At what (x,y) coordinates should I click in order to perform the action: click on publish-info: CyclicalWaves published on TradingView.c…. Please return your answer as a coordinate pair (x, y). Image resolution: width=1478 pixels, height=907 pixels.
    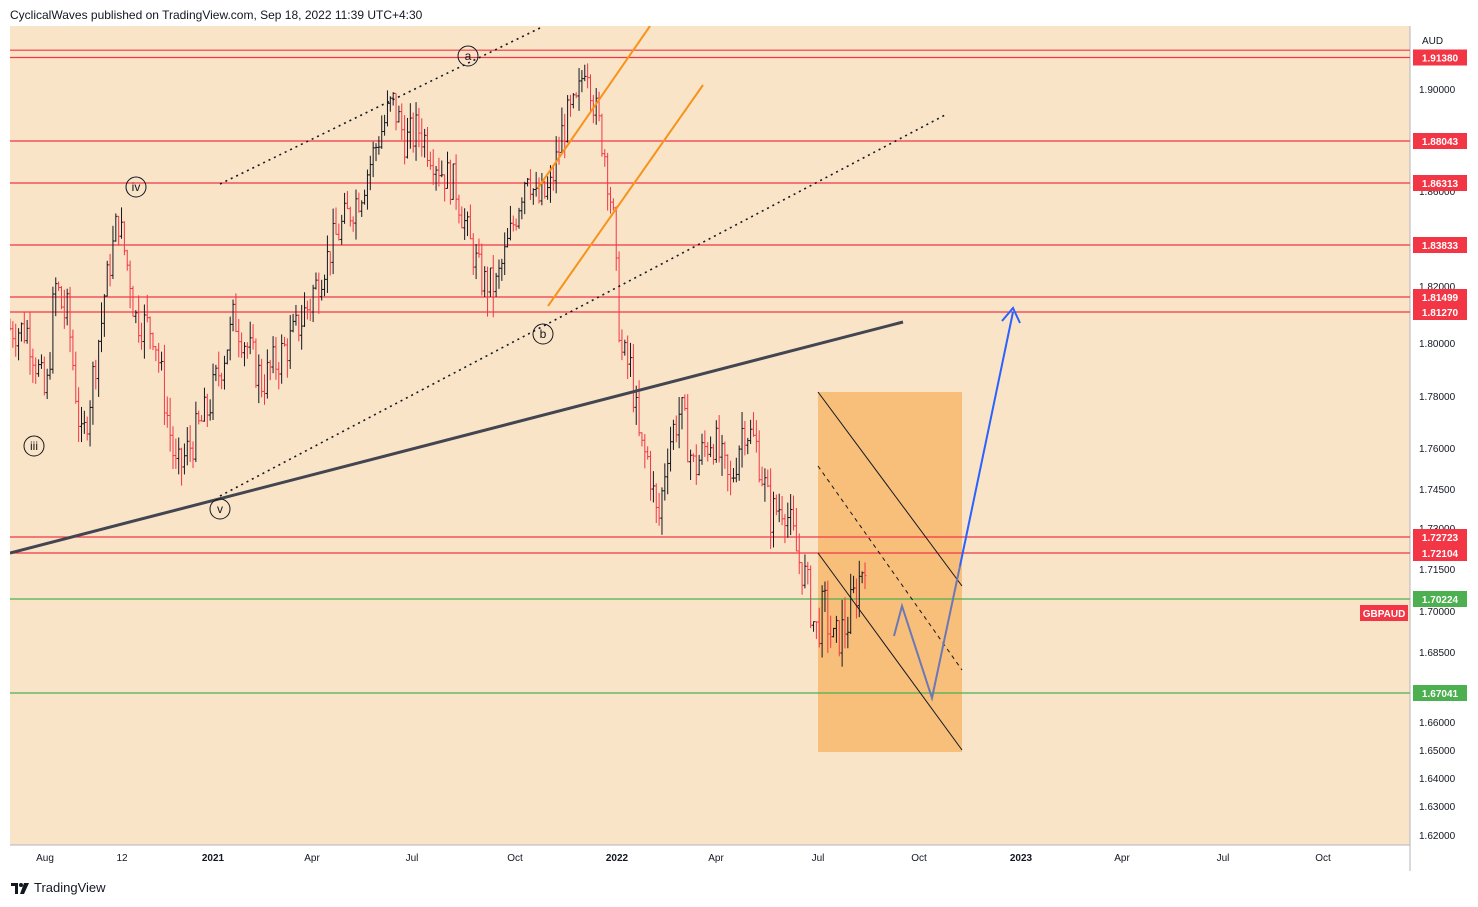
    Looking at the image, I should click on (216, 15).